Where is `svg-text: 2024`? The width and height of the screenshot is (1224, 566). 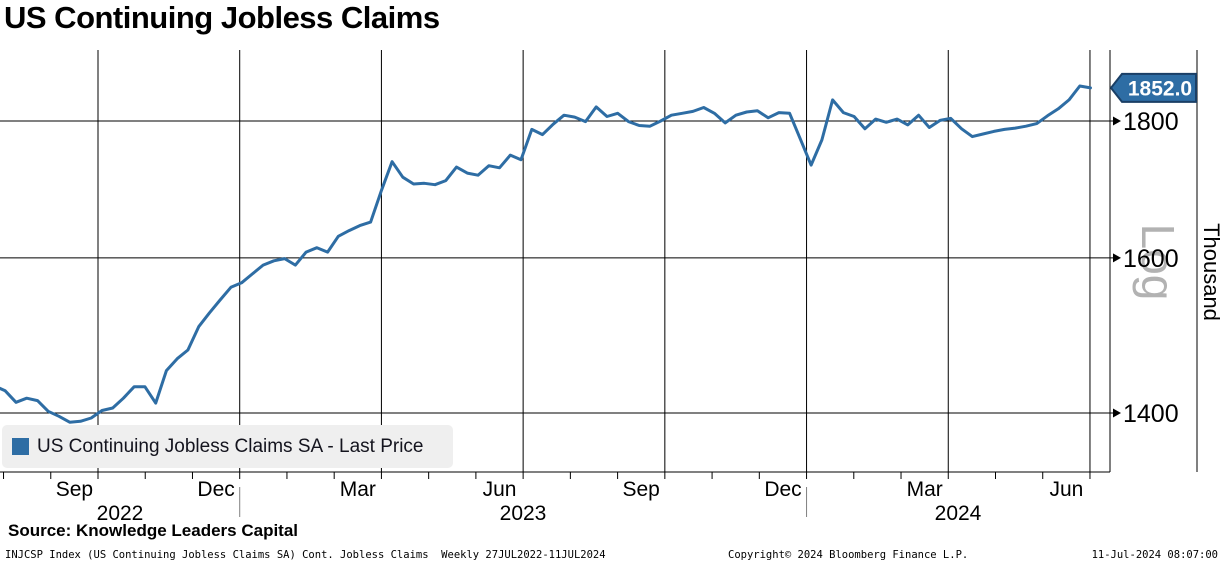 svg-text: 2024 is located at coordinates (958, 513).